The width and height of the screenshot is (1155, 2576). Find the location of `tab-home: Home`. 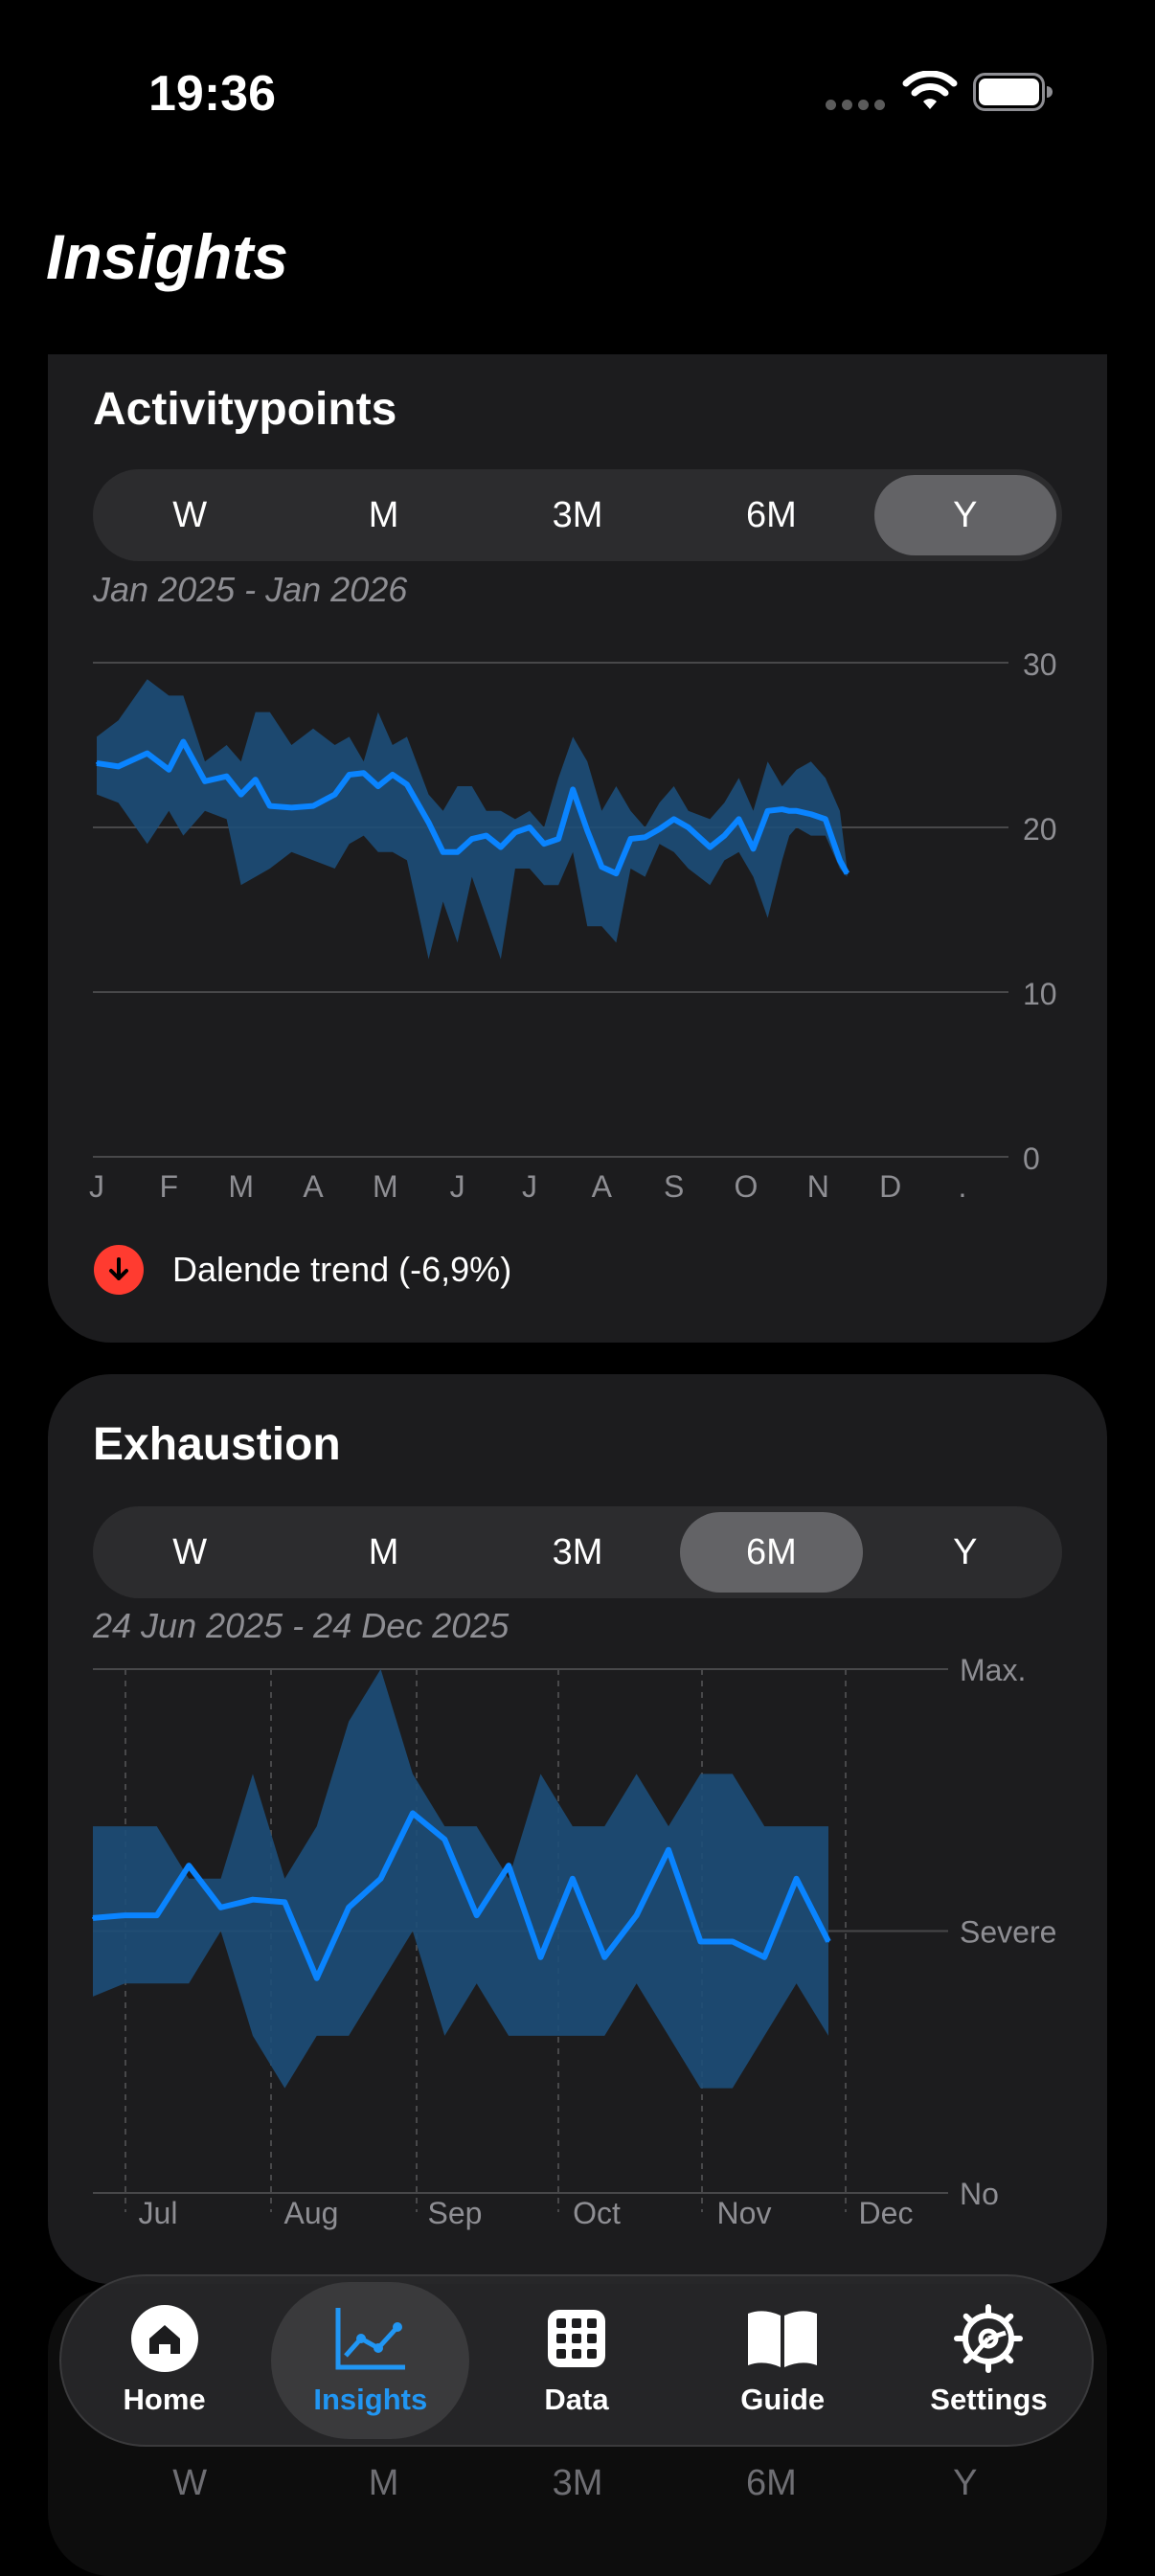

tab-home: Home is located at coordinates (164, 2360).